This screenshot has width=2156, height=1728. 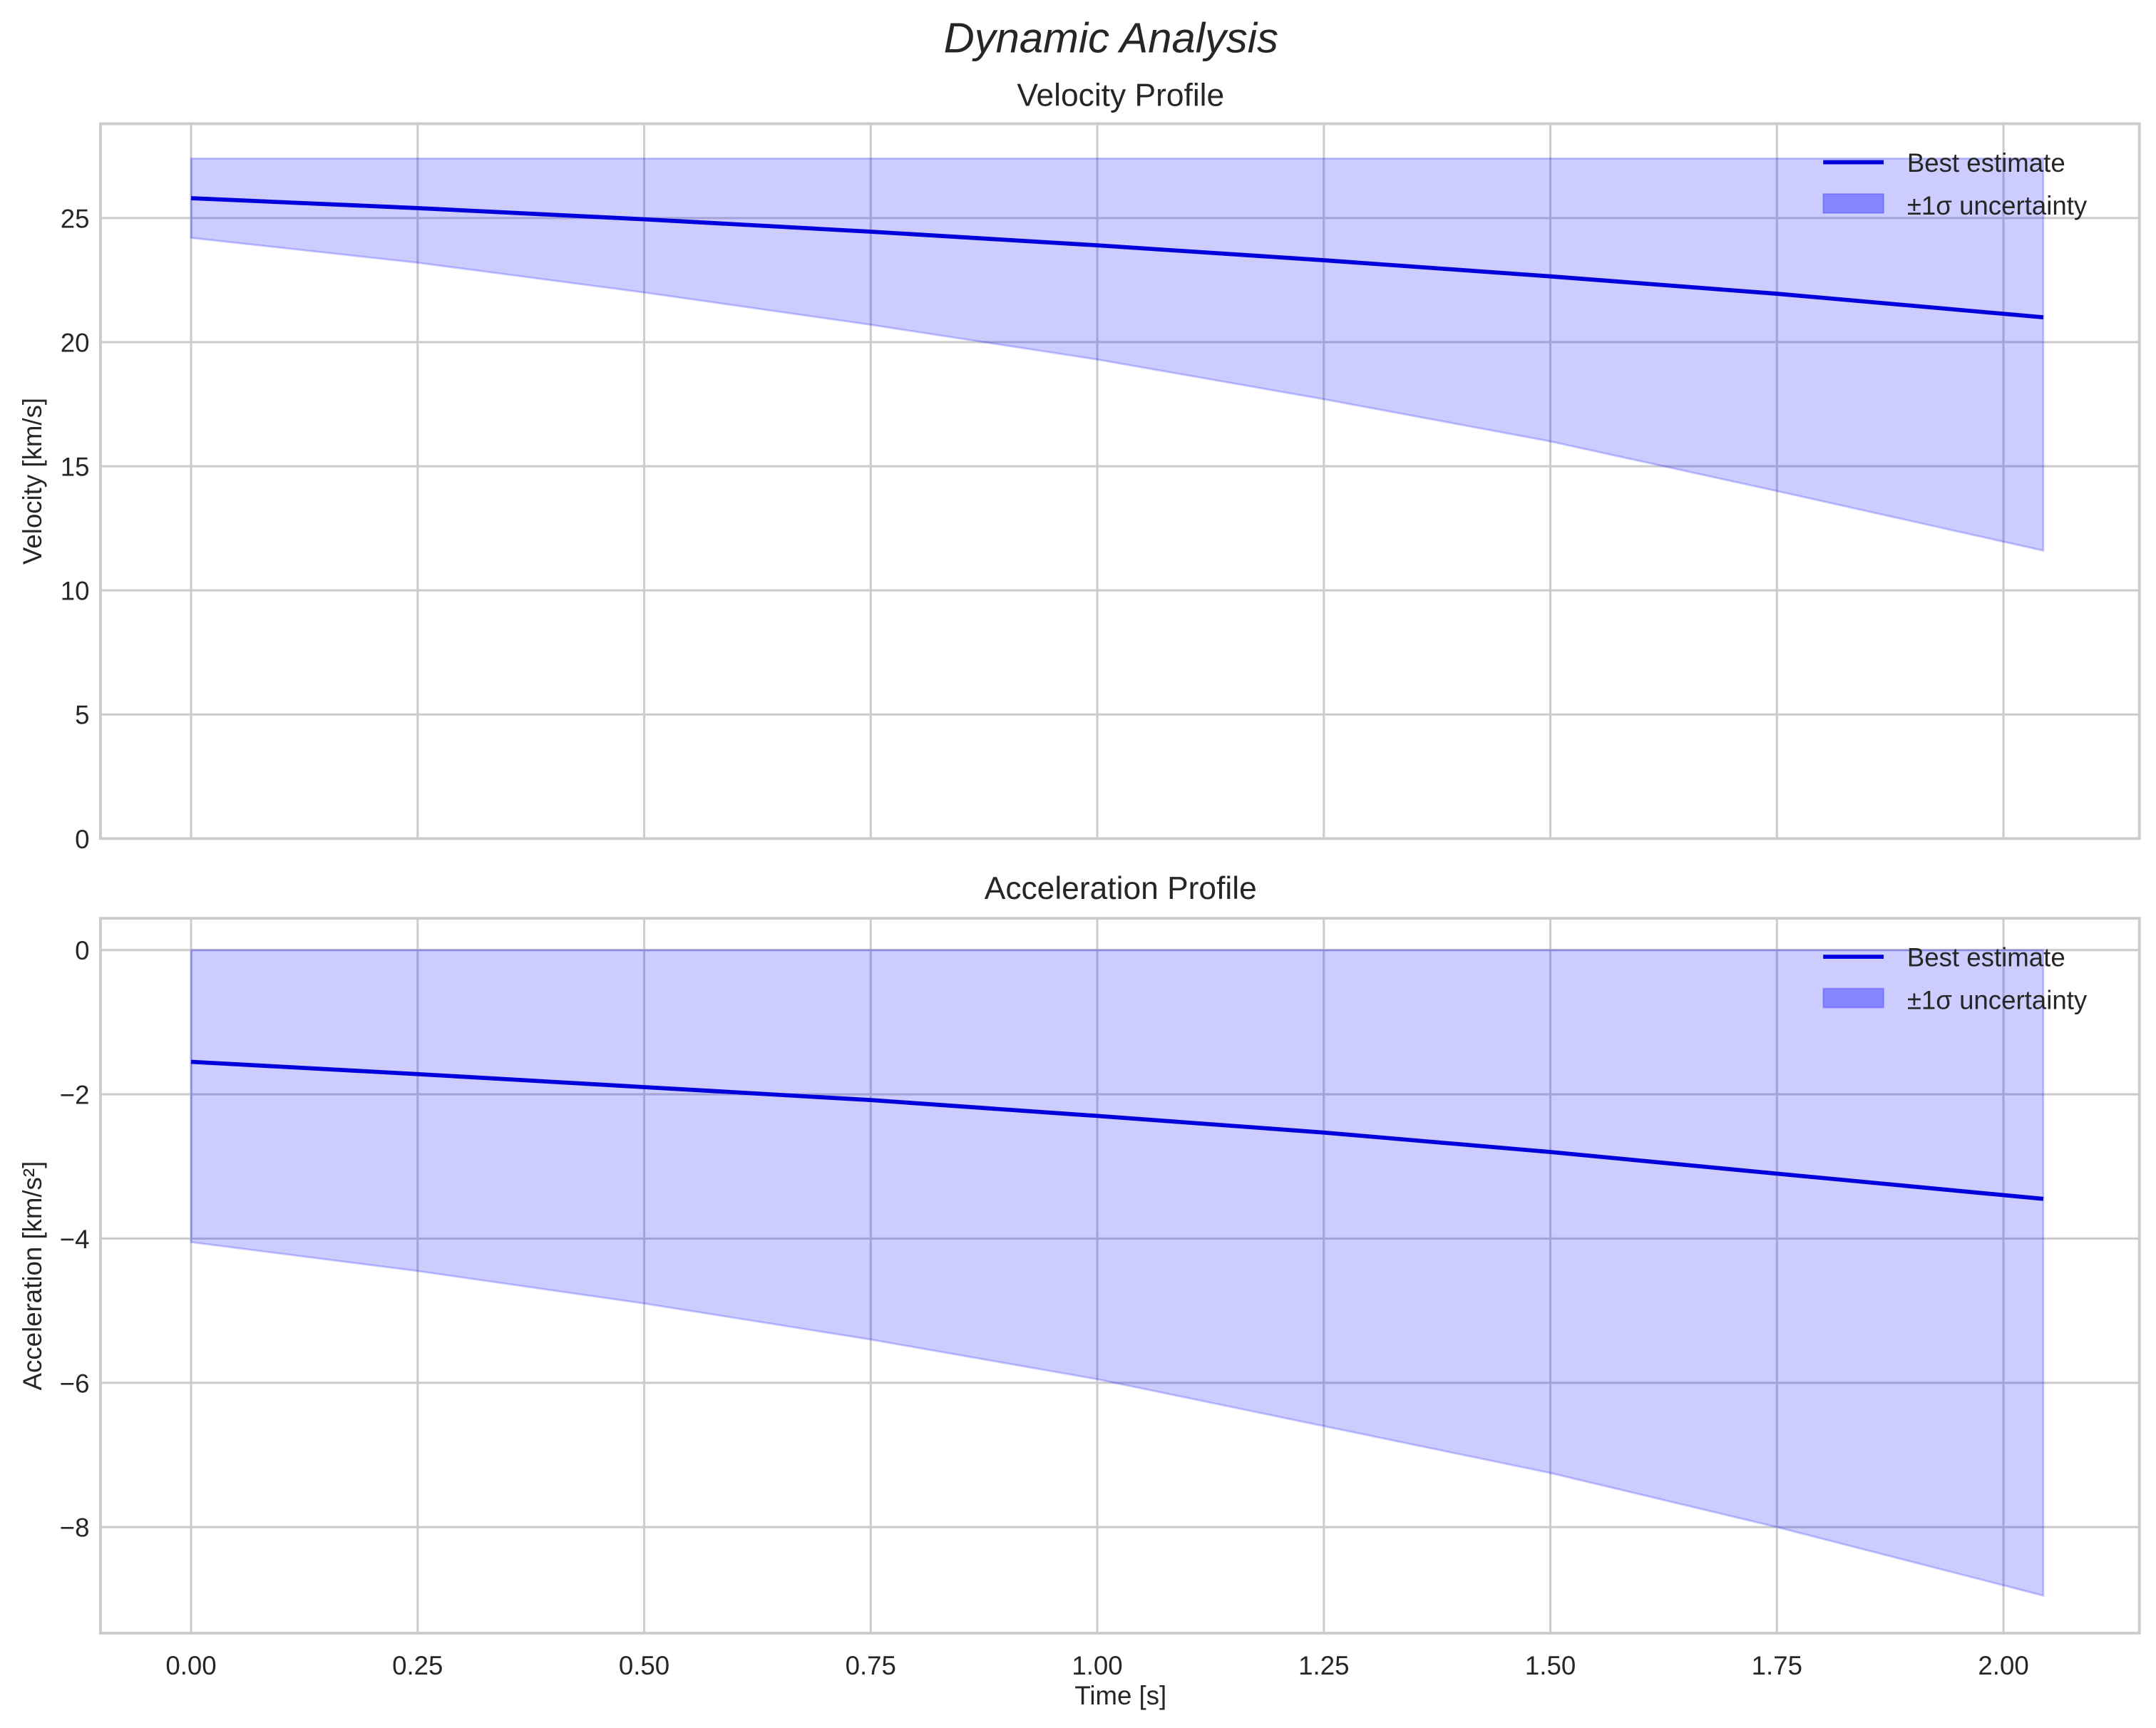 I want to click on x-axis-label: Time [s], so click(x=1120, y=1695).